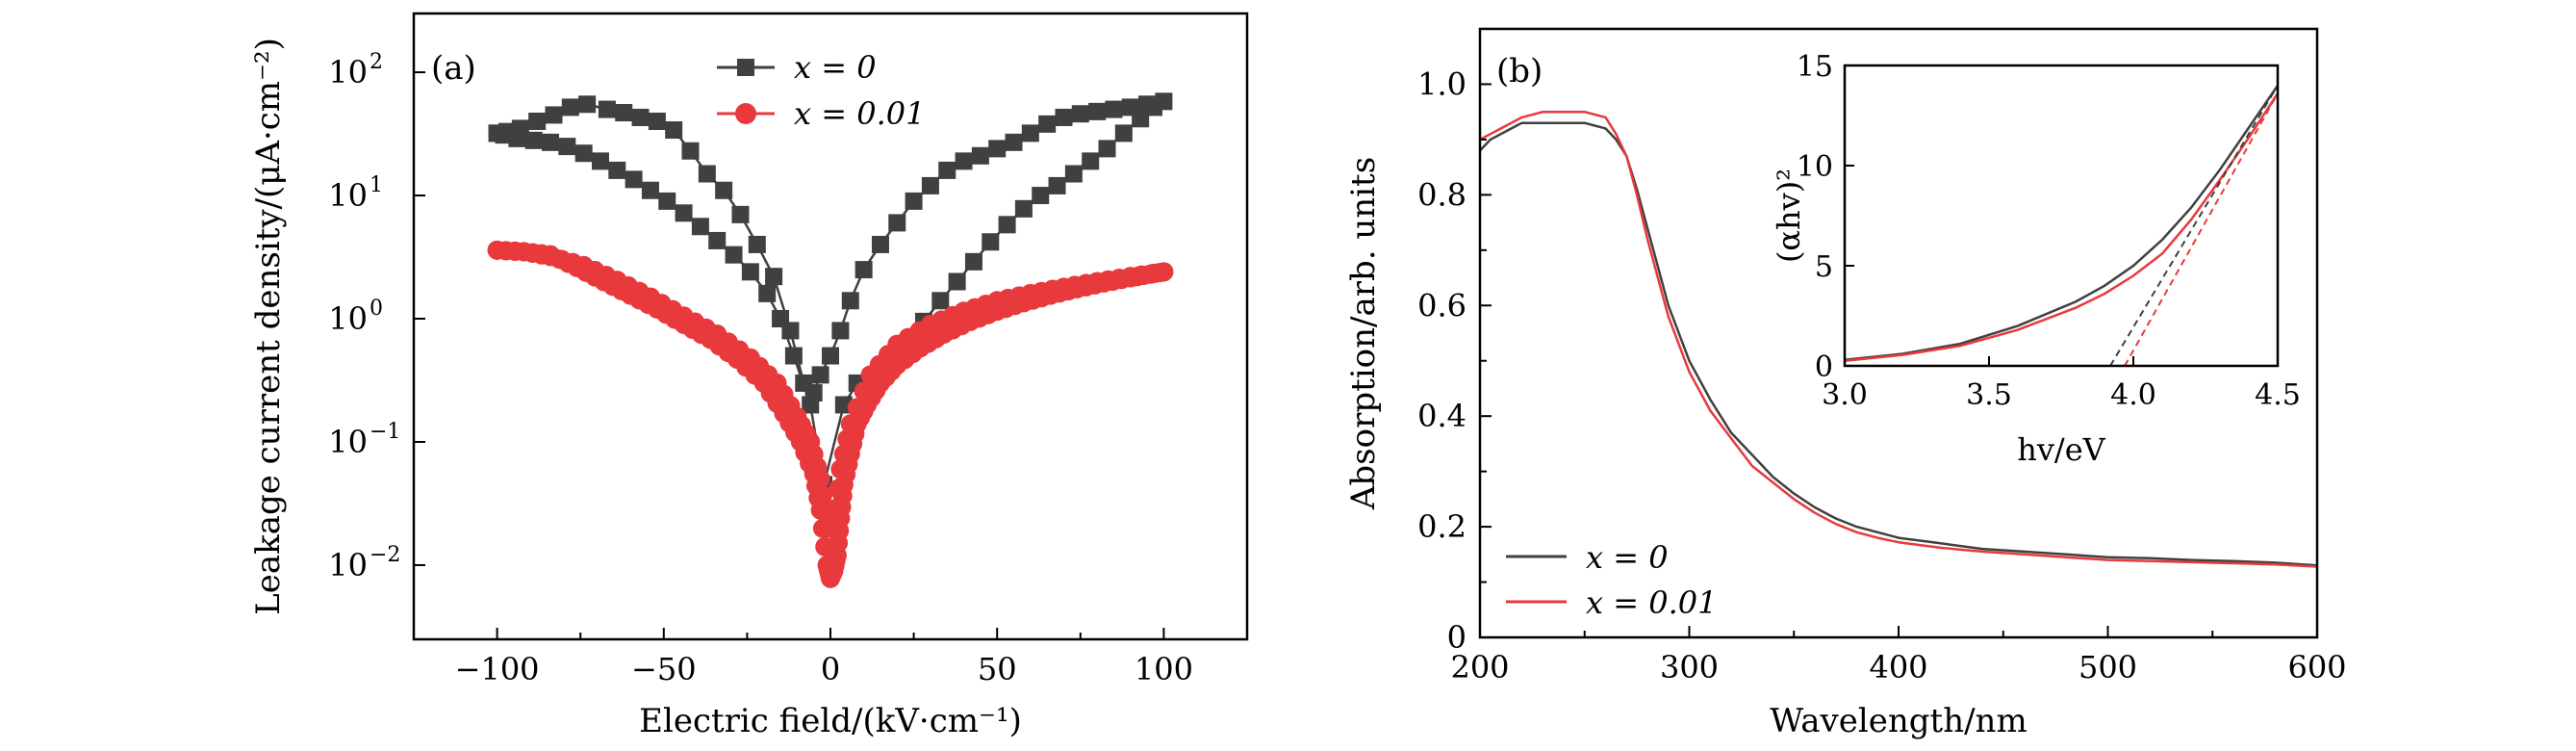 This screenshot has height=751, width=2576. Describe the element at coordinates (2061, 384) in the screenshot. I see `inset-x-ticks: 3.0 3.5 4.0 4.5` at that location.